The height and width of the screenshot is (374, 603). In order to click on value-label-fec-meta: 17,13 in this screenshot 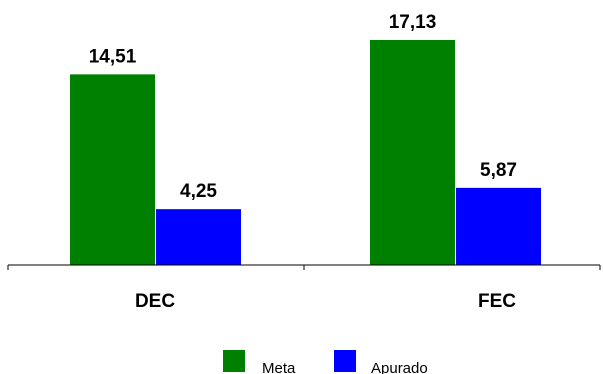, I will do `click(413, 22)`.